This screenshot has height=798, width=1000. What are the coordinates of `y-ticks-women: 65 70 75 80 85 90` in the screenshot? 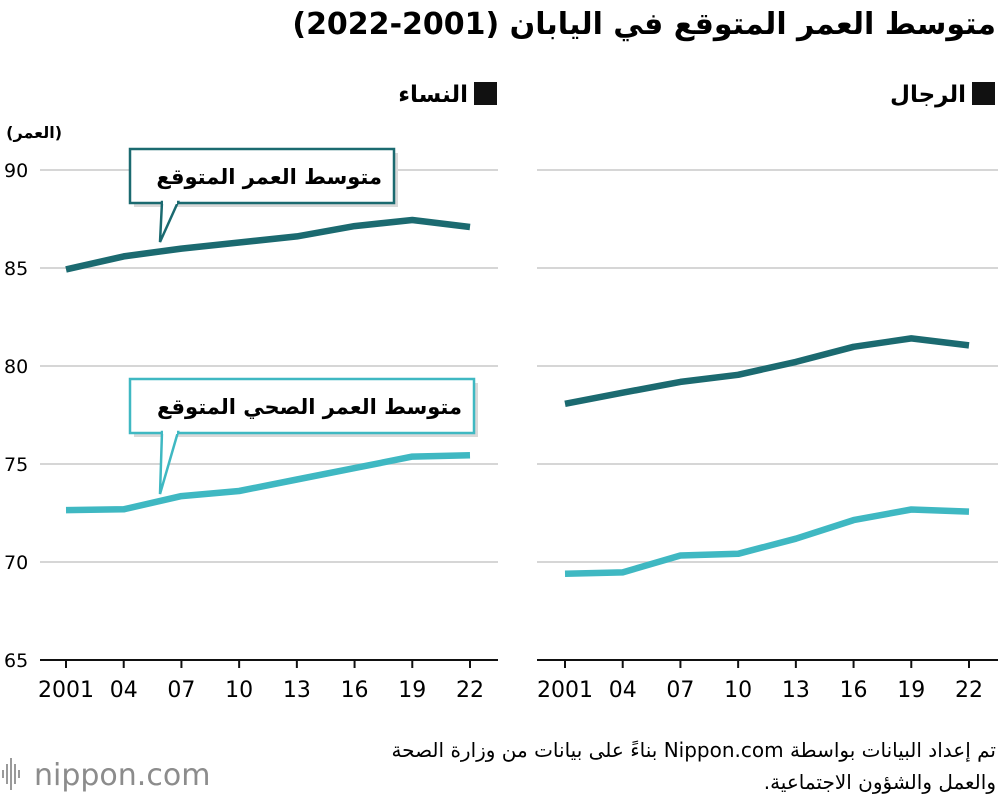 It's located at (16, 416).